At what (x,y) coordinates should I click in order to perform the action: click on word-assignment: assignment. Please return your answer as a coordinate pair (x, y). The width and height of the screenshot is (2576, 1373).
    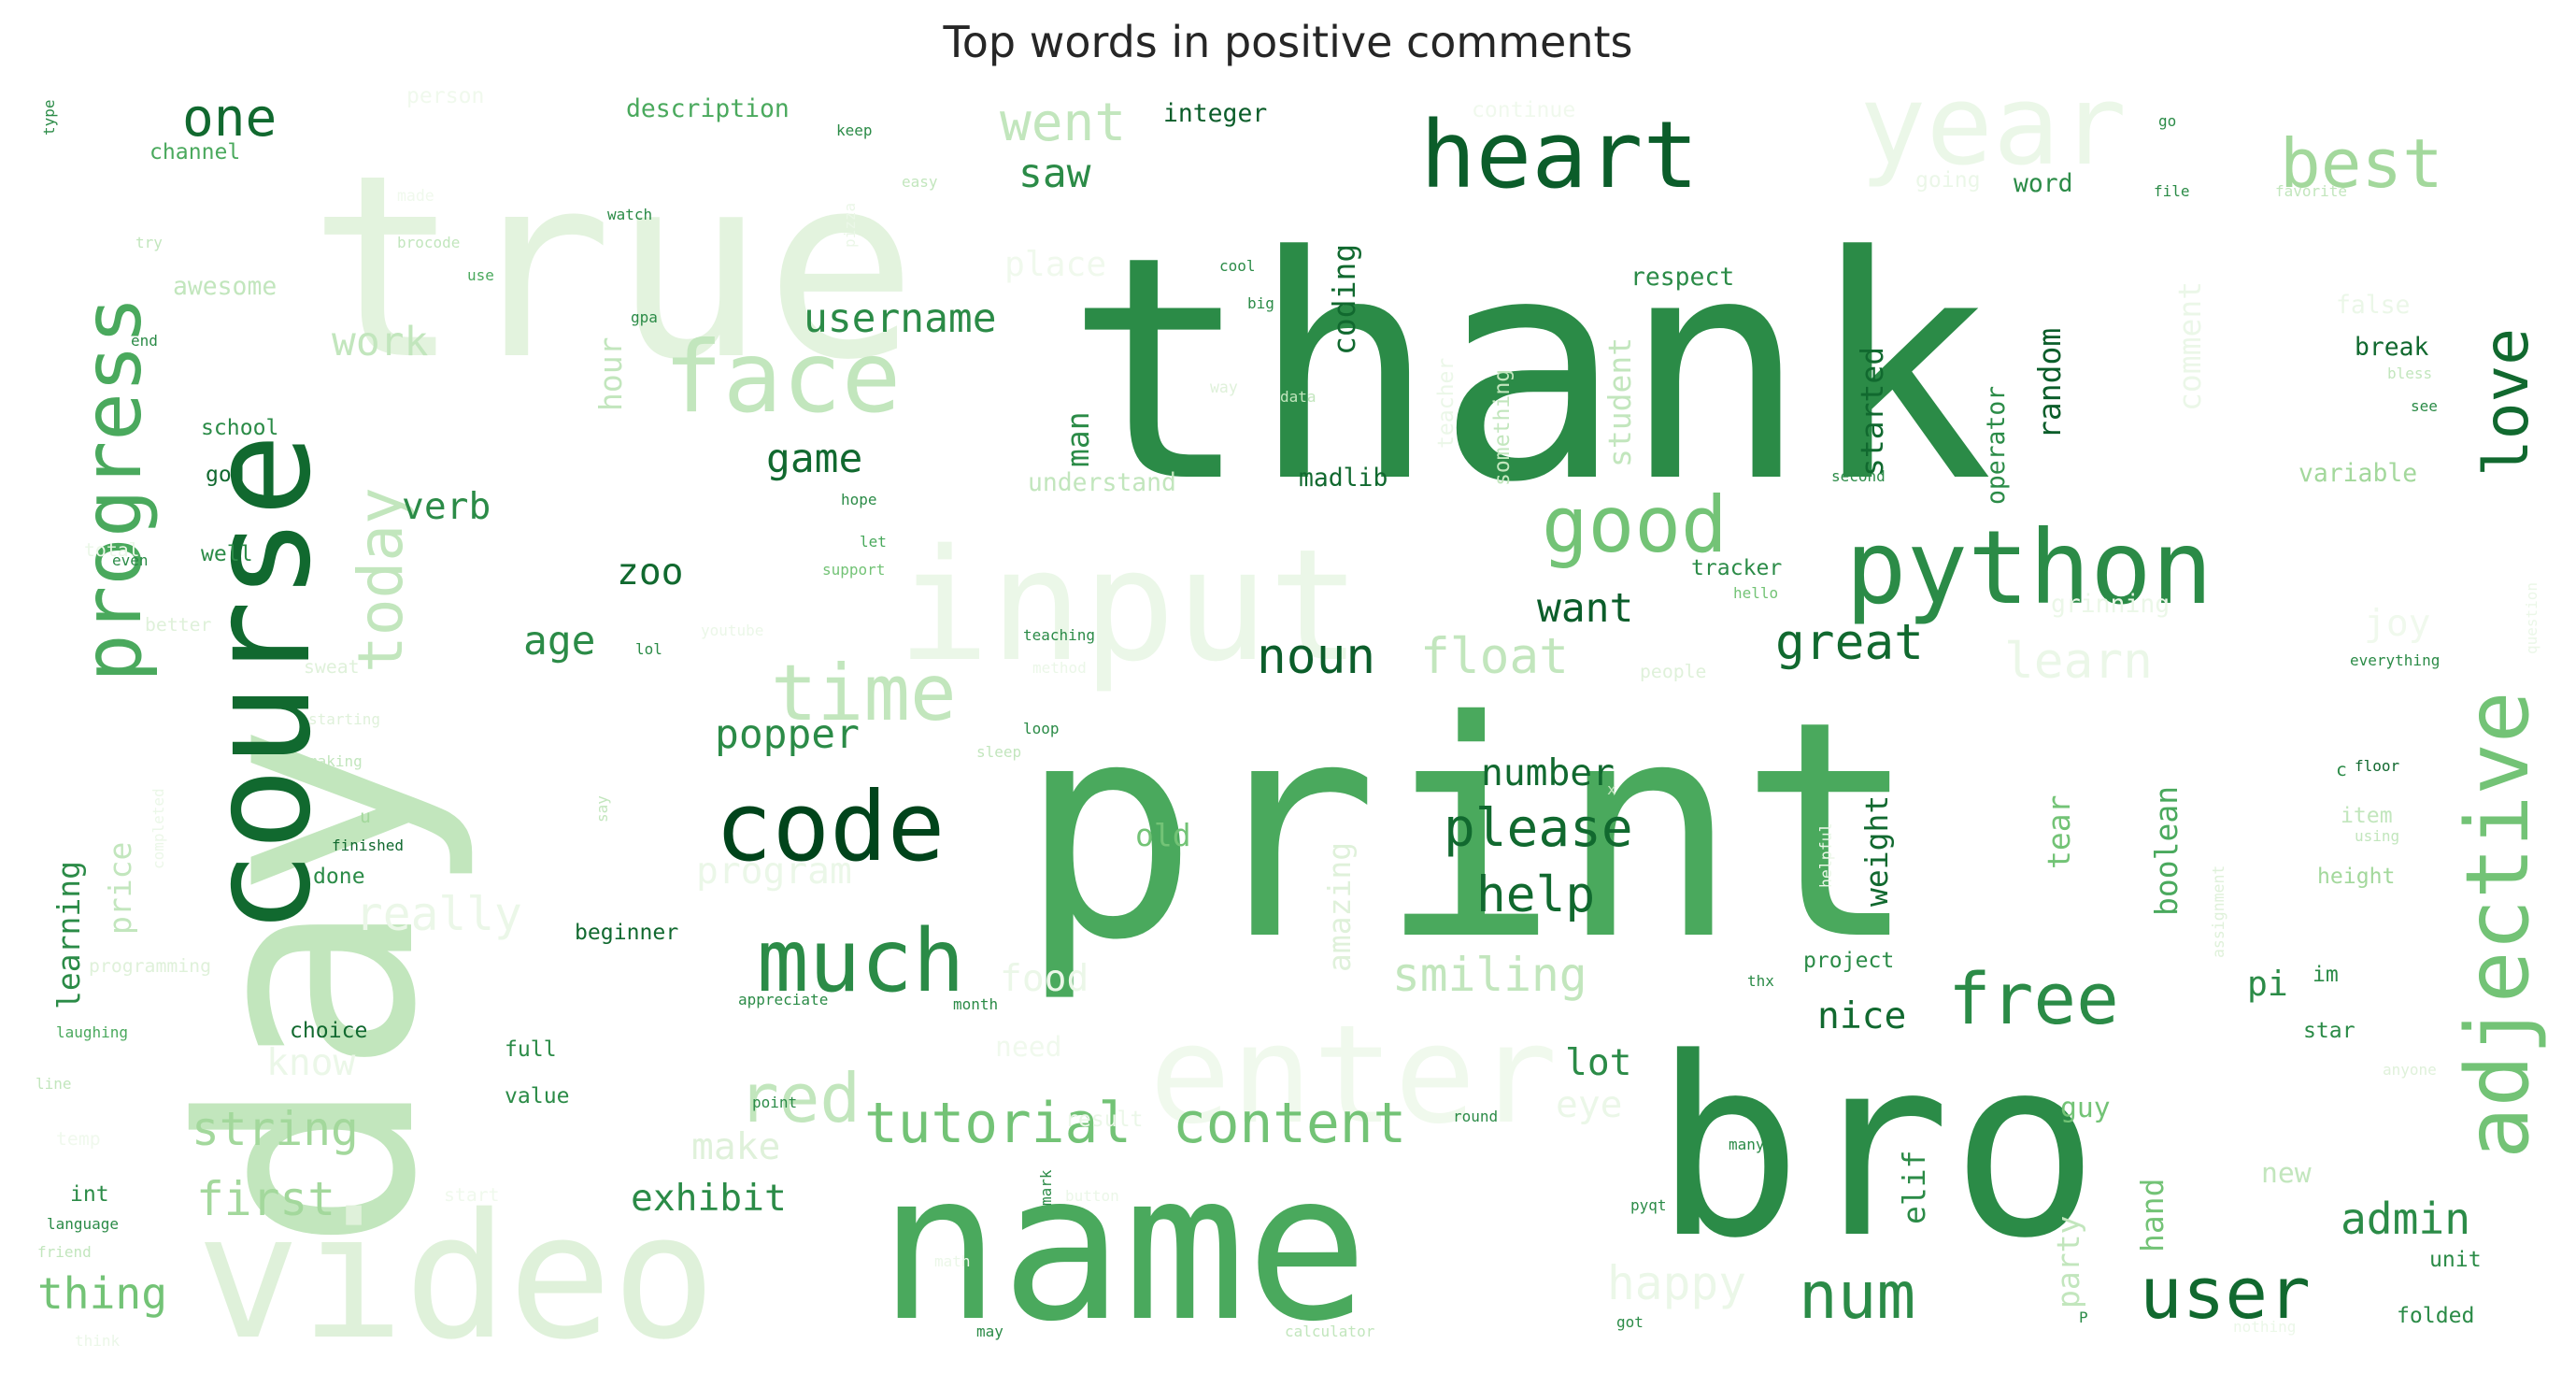
    Looking at the image, I should click on (2219, 911).